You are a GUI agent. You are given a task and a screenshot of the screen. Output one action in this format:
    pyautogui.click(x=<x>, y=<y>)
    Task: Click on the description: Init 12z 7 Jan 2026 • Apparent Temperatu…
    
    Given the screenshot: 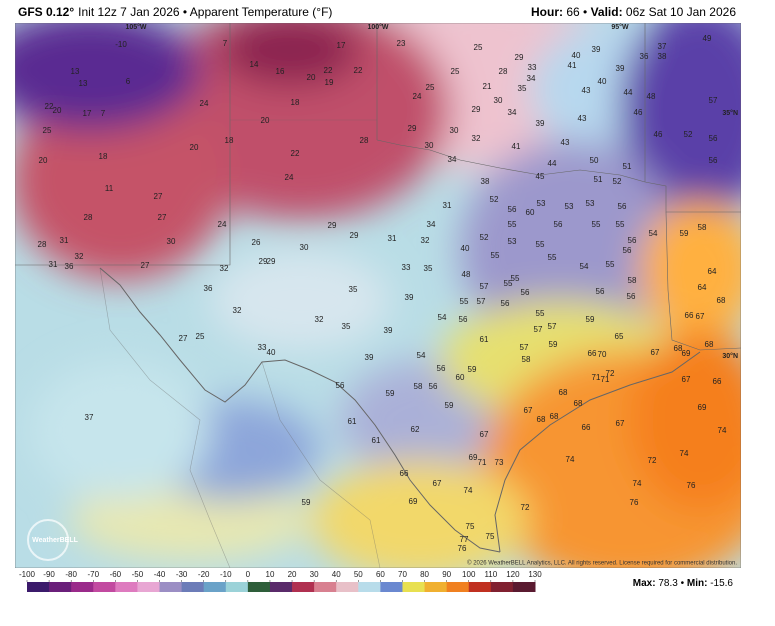 What is the action you would take?
    pyautogui.click(x=205, y=12)
    